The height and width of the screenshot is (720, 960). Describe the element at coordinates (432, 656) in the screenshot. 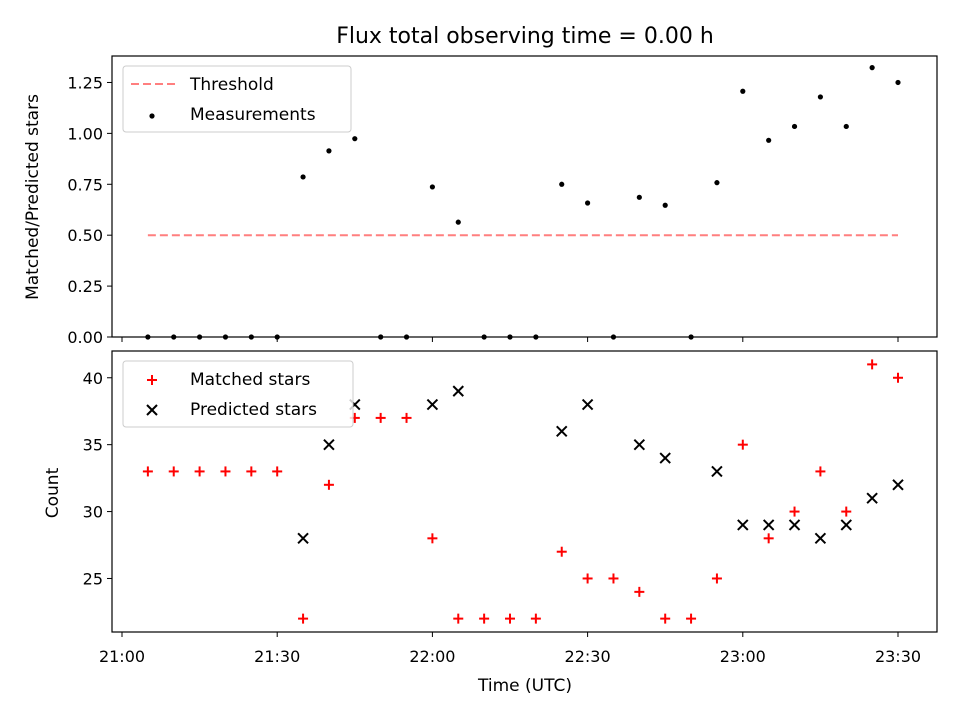

I see `bottom-x-tick-label: 22:00` at that location.